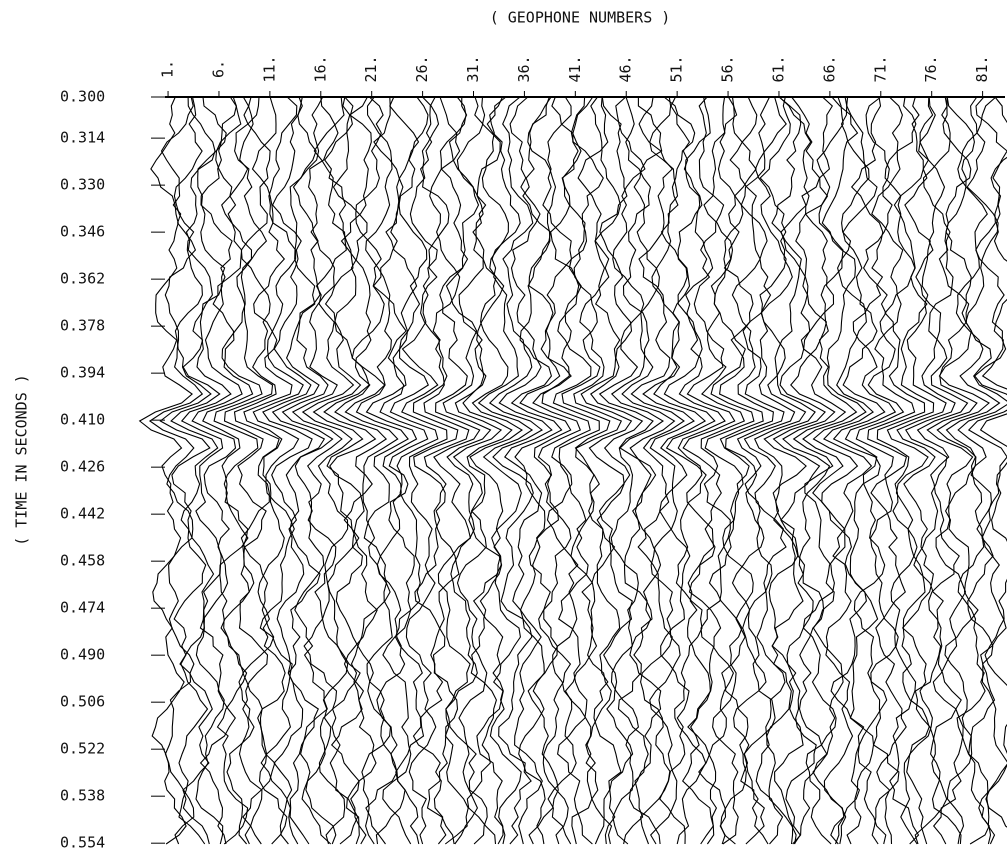  What do you see at coordinates (82, 514) in the screenshot?
I see `y-tick-label: 0.442` at bounding box center [82, 514].